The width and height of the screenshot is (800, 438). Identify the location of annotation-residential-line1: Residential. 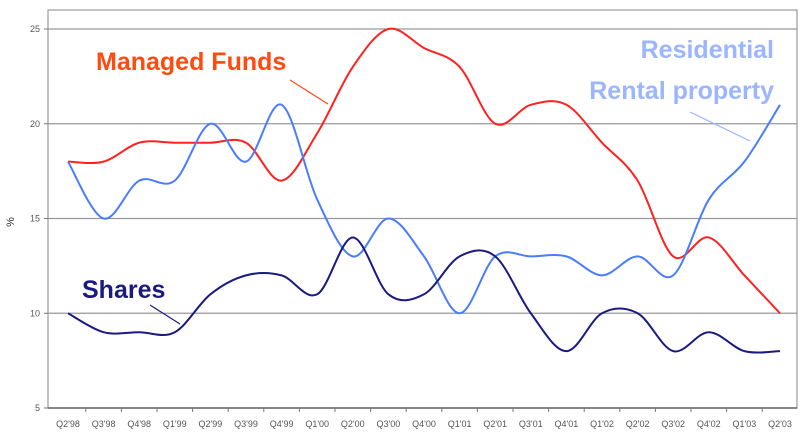
(707, 50).